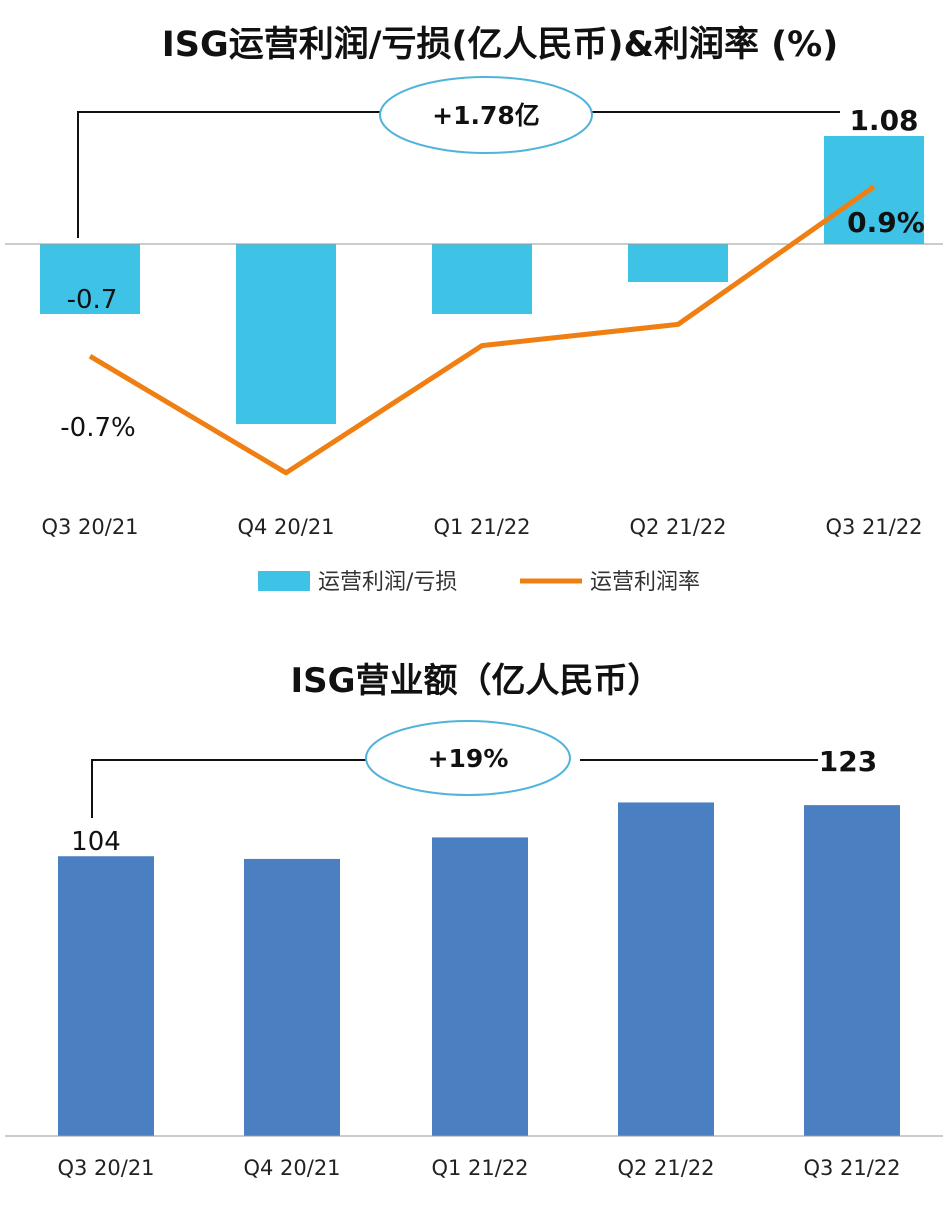  What do you see at coordinates (873, 527) in the screenshot?
I see `chart1-x-tick-5: Q3 21/22` at bounding box center [873, 527].